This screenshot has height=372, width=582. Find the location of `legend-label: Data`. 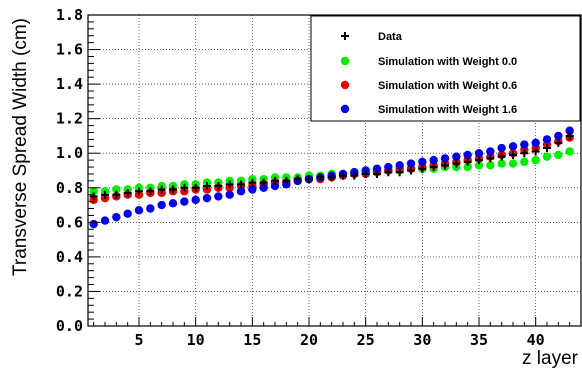

legend-label: Data is located at coordinates (390, 37).